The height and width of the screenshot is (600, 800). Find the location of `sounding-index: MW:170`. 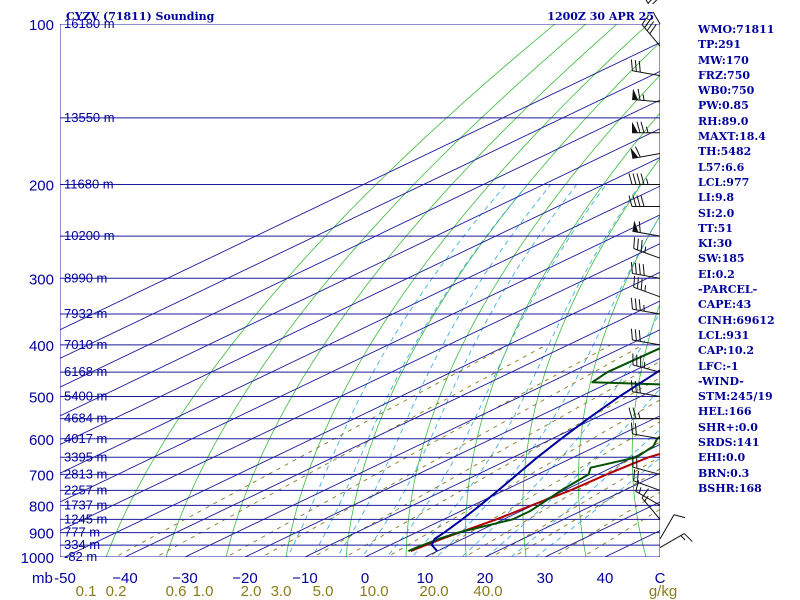

sounding-index: MW:170 is located at coordinates (723, 60).